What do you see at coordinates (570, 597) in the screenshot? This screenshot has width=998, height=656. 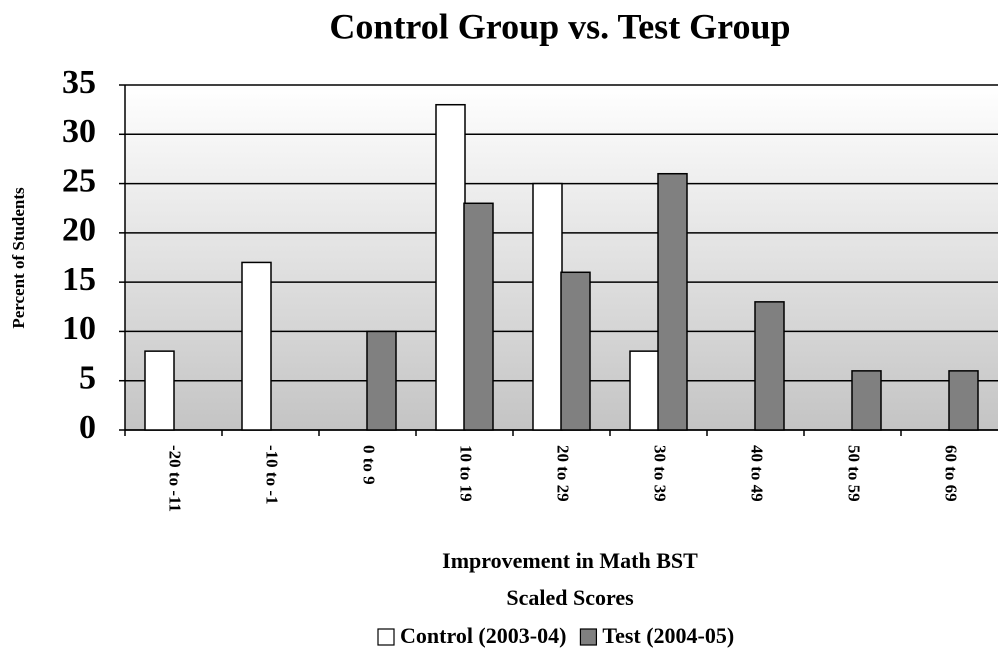 I see `x-axis-label: Scaled Scores` at bounding box center [570, 597].